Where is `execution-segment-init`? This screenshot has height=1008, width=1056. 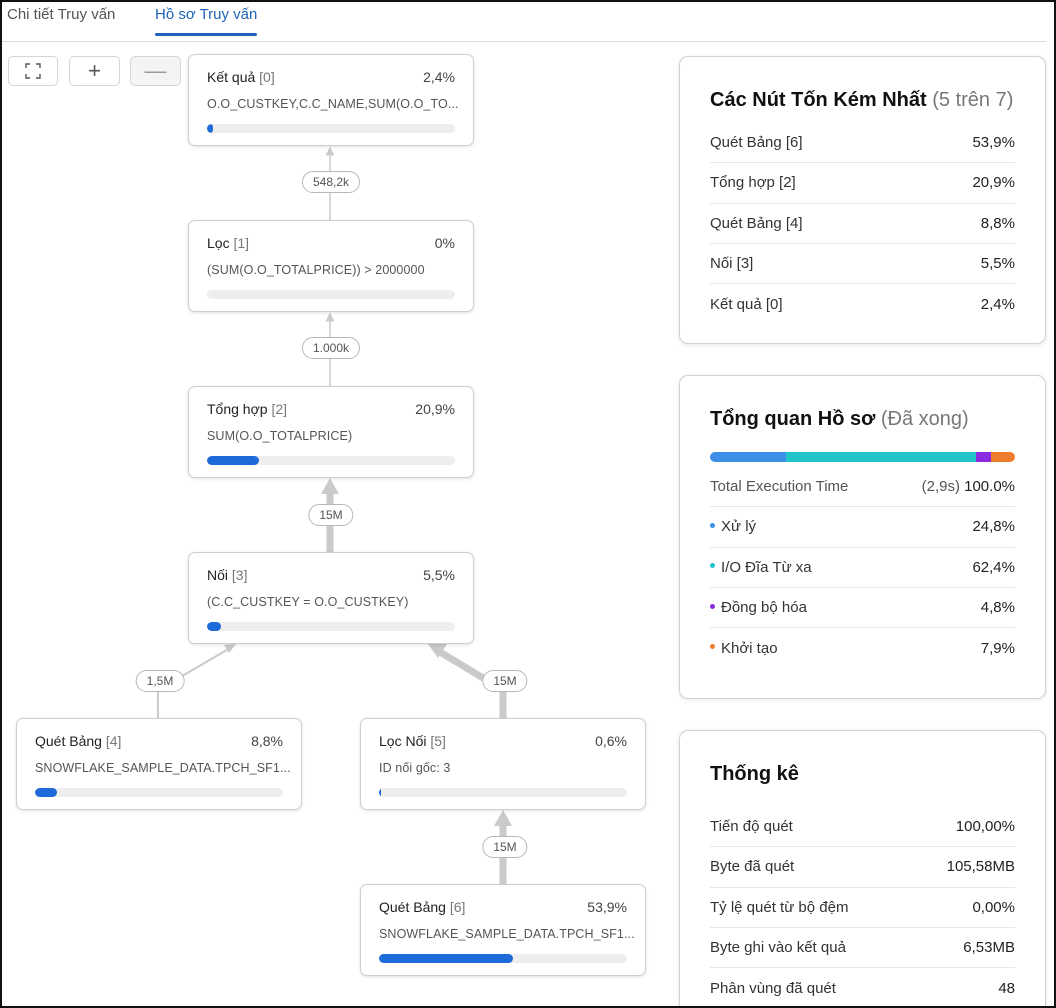
execution-segment-init is located at coordinates (1002, 457).